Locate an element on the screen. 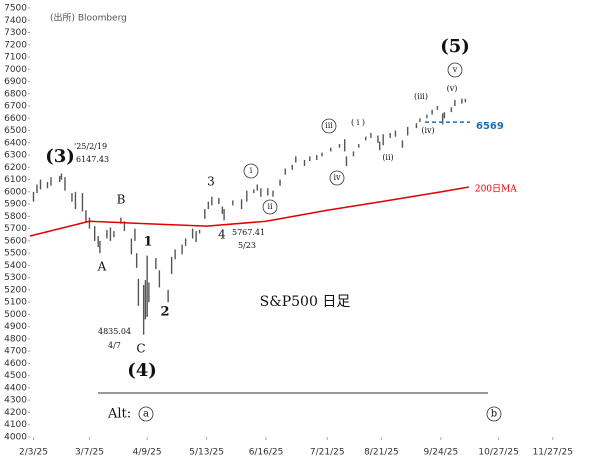  y-tick-label: 4500 is located at coordinates (15, 376).